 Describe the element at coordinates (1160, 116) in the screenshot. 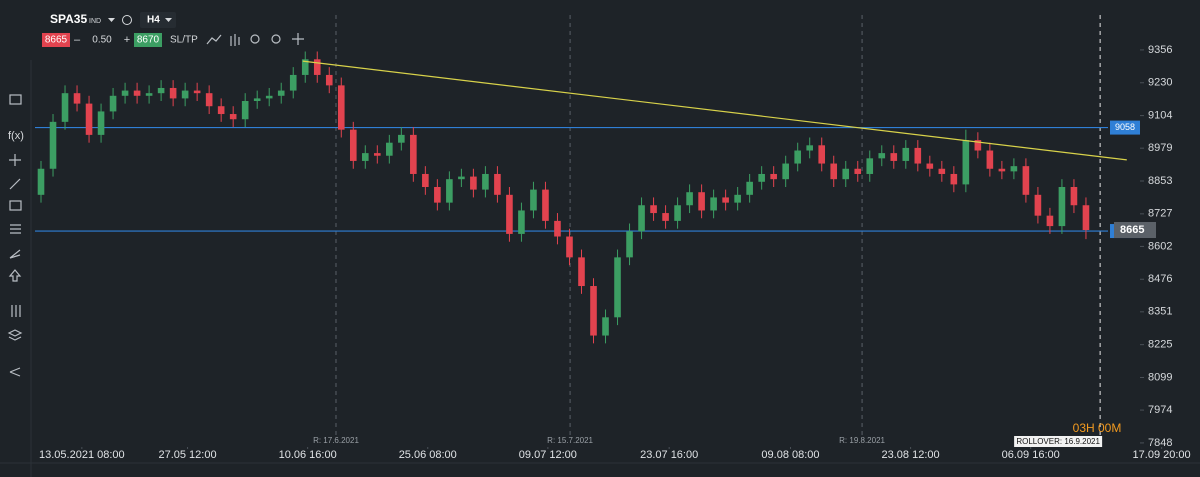

I see `y-tick-label: 9104` at that location.